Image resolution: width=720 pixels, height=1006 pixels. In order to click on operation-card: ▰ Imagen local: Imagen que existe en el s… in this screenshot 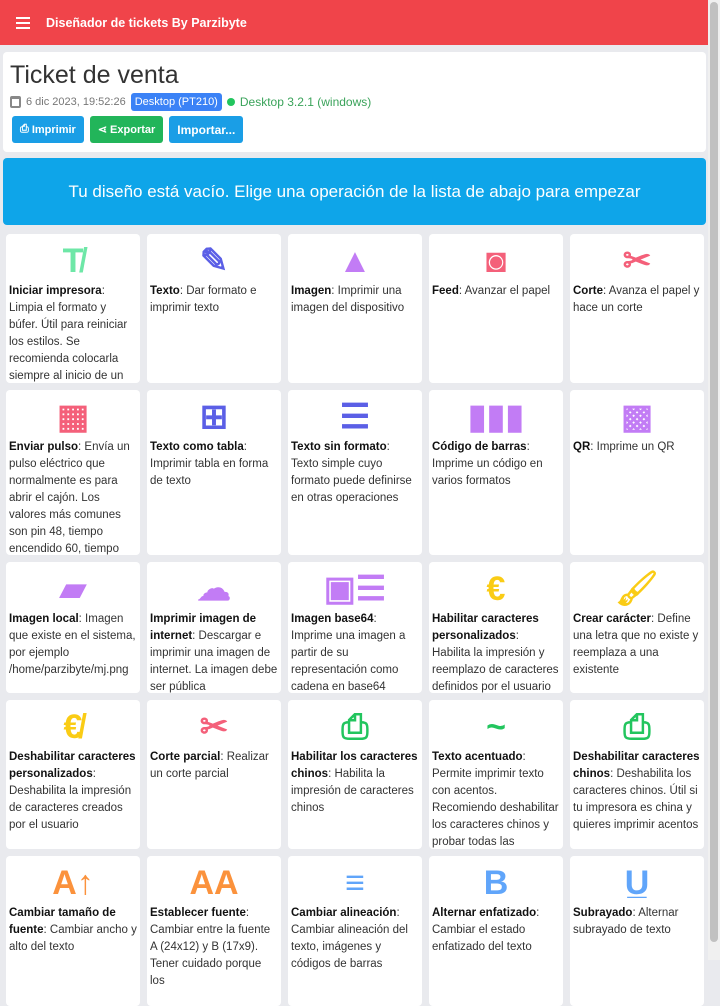, I will do `click(73, 627)`.